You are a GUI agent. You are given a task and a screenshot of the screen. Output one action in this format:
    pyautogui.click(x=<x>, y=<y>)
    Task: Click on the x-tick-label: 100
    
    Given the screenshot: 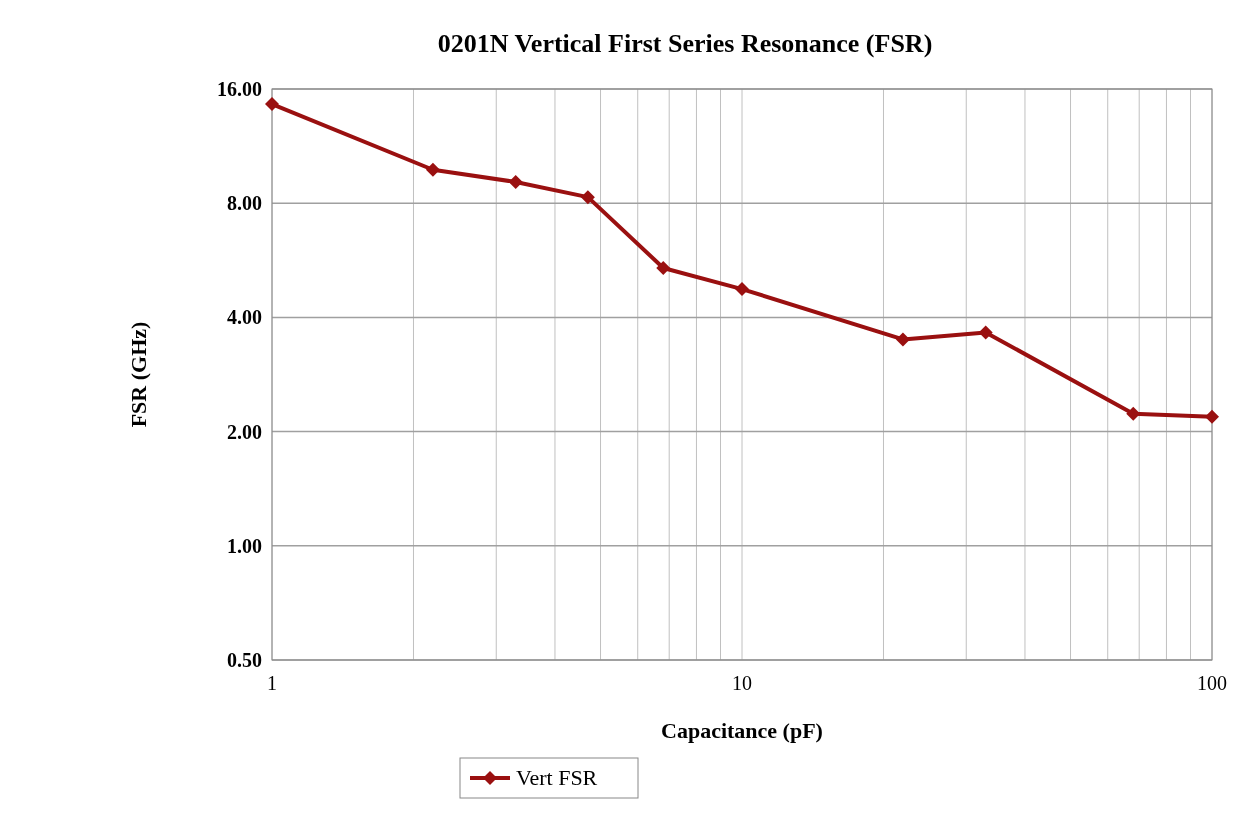 What is the action you would take?
    pyautogui.click(x=1212, y=683)
    